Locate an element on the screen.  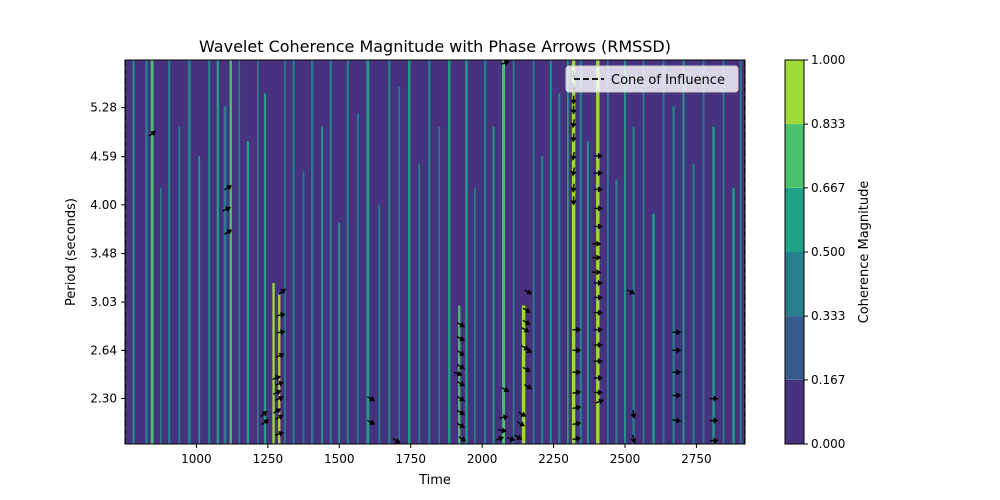
legend: Cone of Influence is located at coordinates (652, 79).